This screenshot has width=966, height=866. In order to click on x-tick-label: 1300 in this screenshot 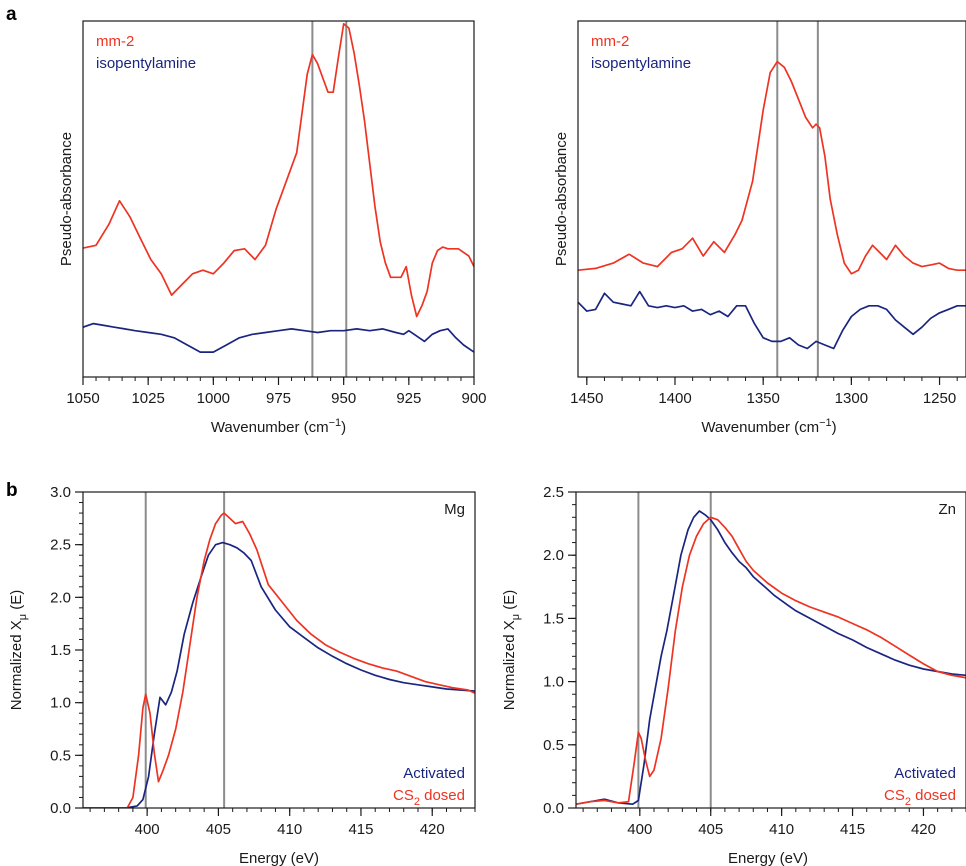, I will do `click(851, 398)`.